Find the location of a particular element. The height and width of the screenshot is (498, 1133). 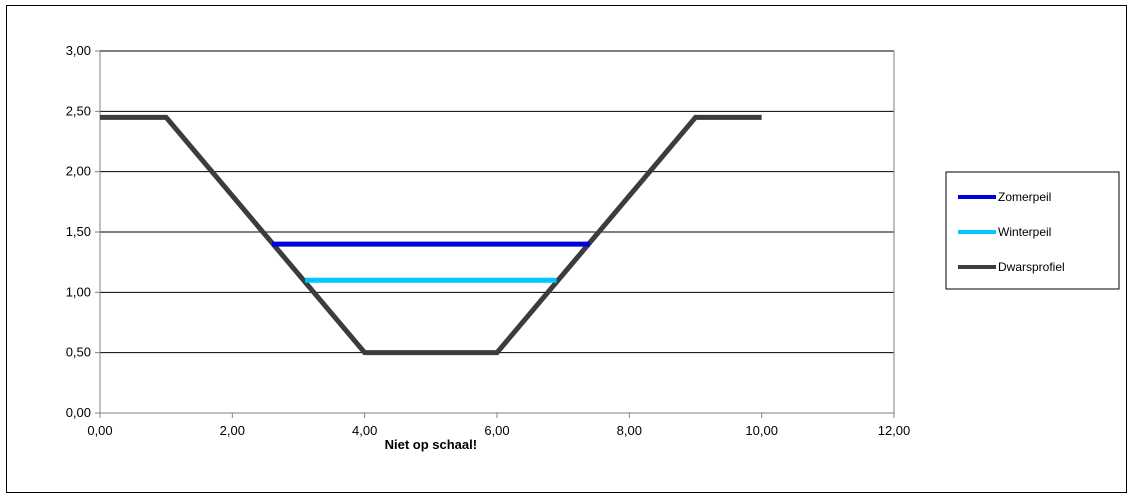

y-tick-label: 1,50 is located at coordinates (78, 231).